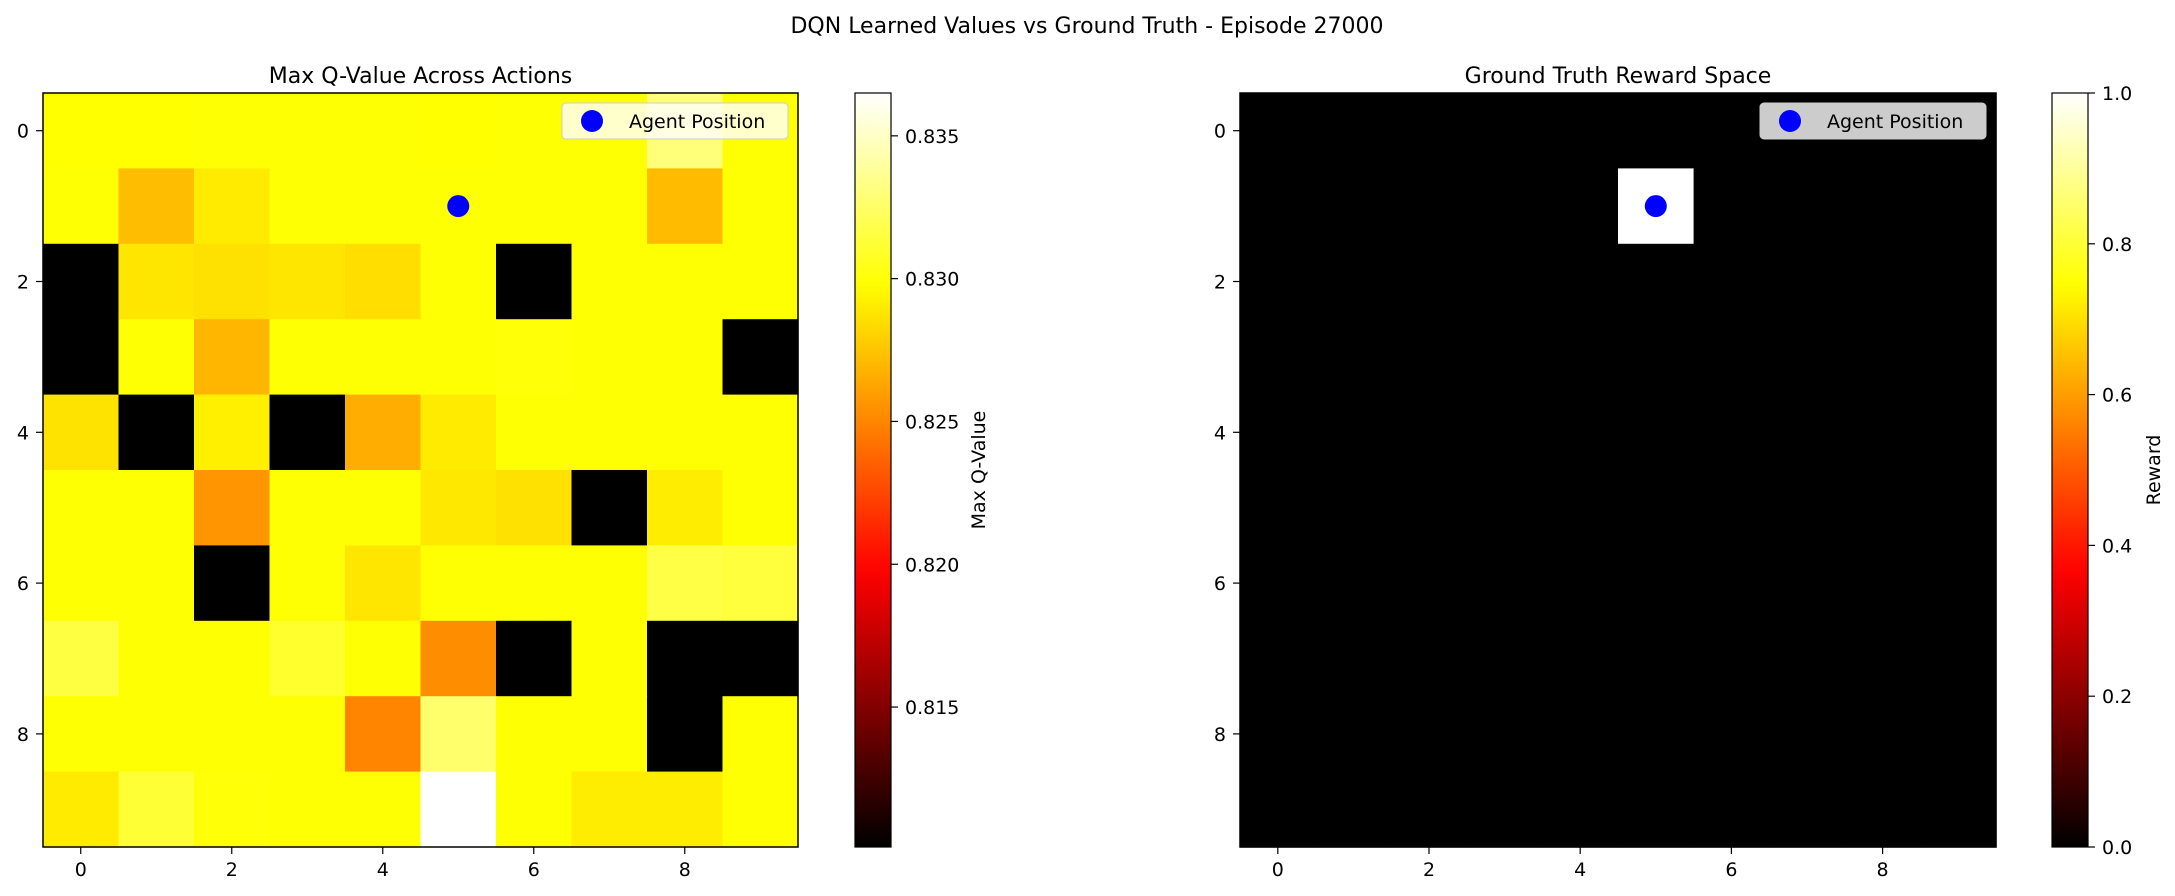 The height and width of the screenshot is (896, 2175). What do you see at coordinates (1429, 870) in the screenshot?
I see `x-tick-label: 2` at bounding box center [1429, 870].